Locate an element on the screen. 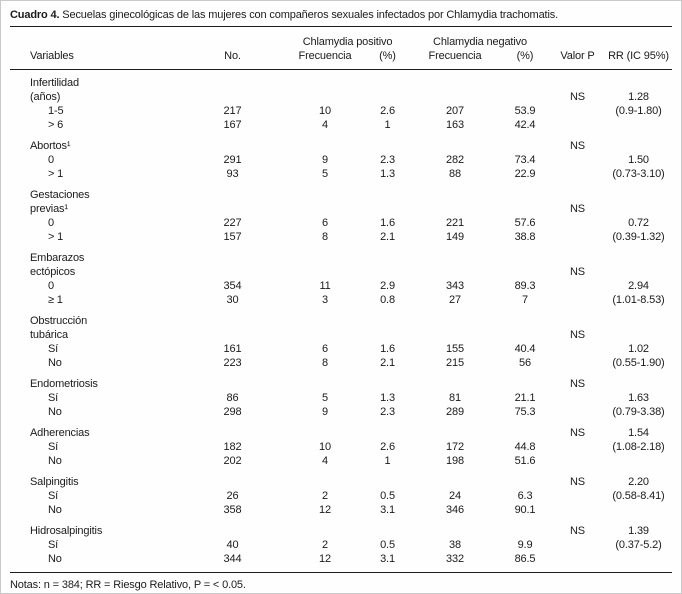  neg-frecuencia-value: 207 is located at coordinates (455, 111).